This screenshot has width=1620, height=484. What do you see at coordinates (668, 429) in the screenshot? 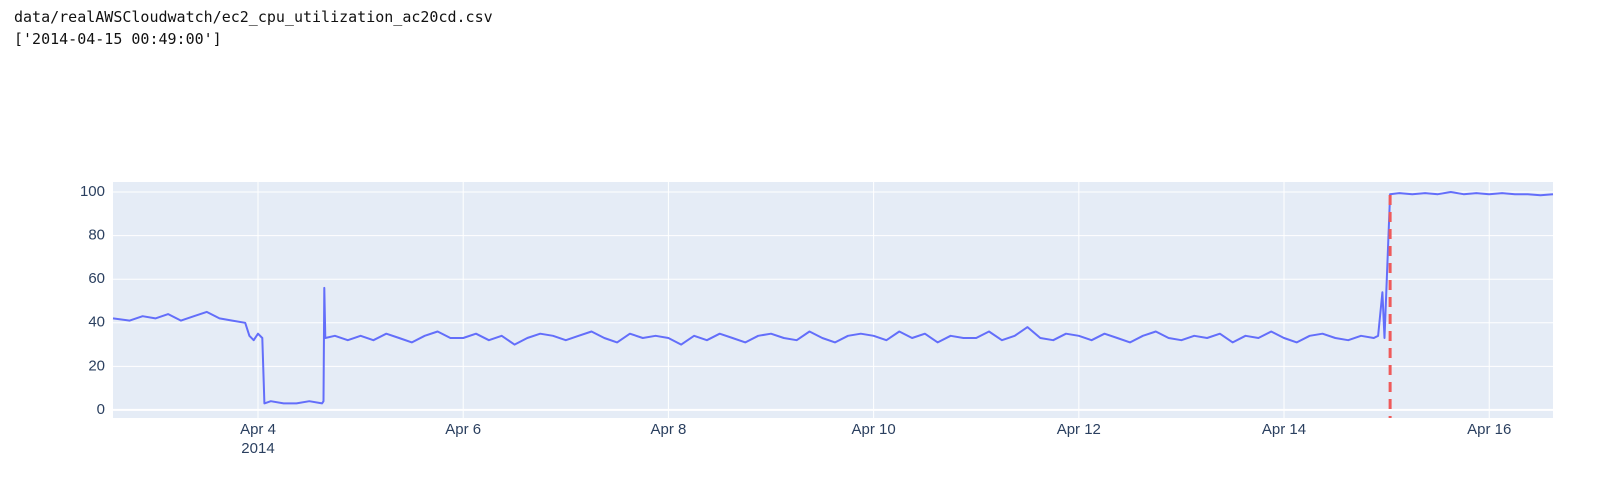
I see `x-tick-label: Apr 8` at bounding box center [668, 429].